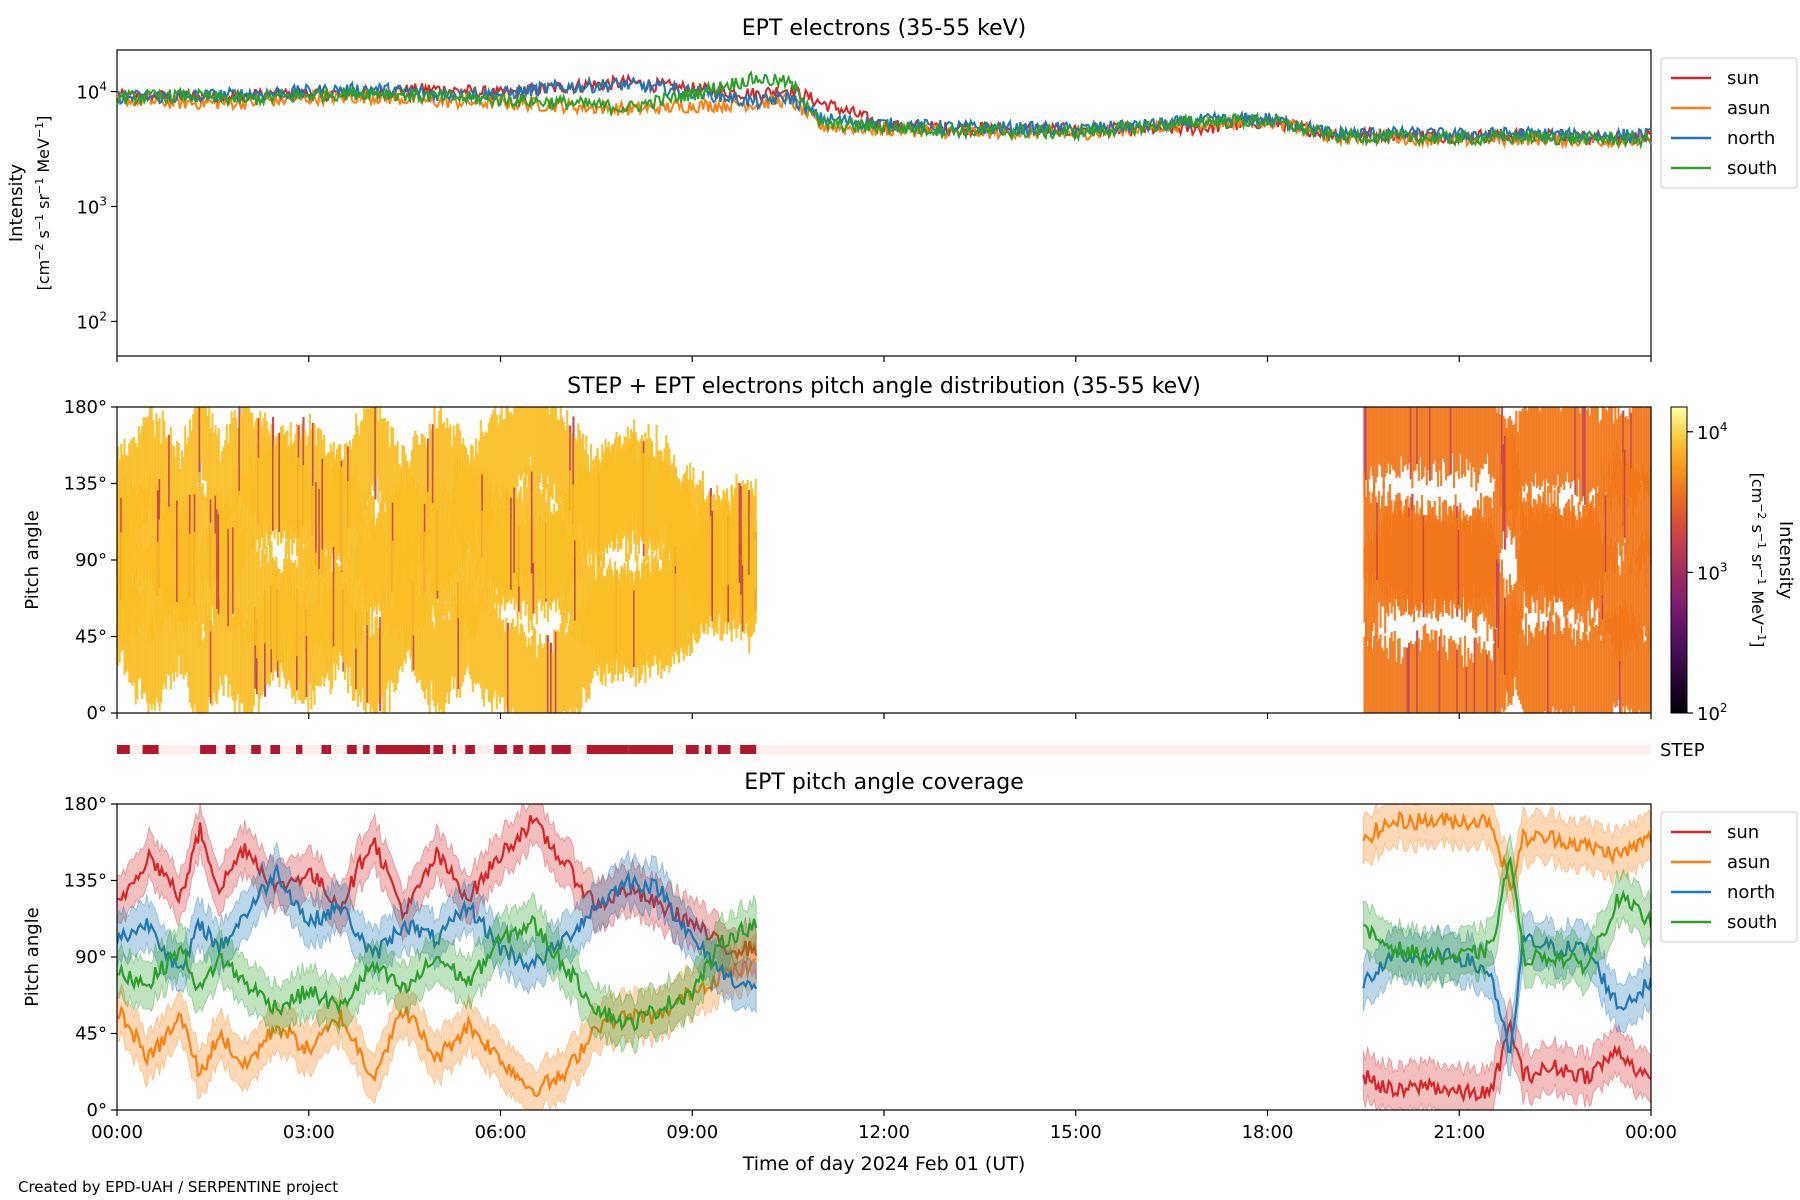 Image resolution: width=1800 pixels, height=1200 pixels. Describe the element at coordinates (1507, 916) in the screenshot. I see `series-south-line` at that location.